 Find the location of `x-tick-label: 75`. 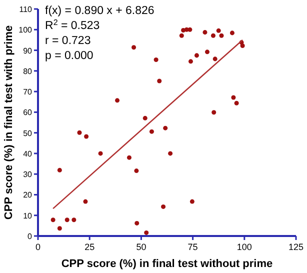

x-tick-label: 75 is located at coordinates (193, 247).